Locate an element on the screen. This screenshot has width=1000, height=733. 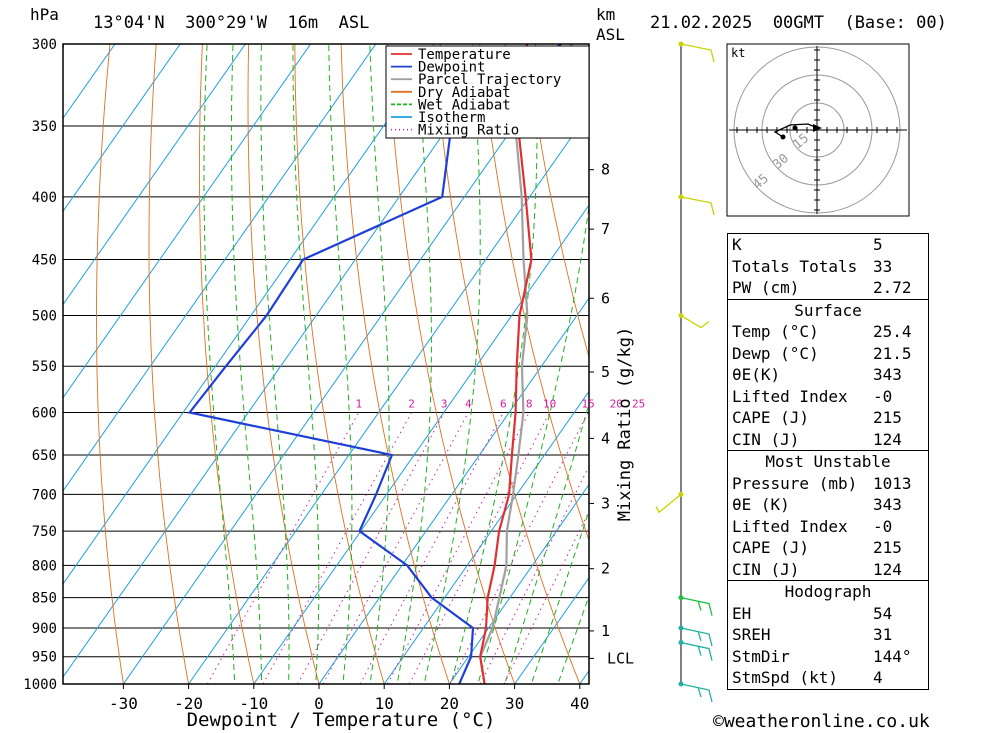
hodograph-index-value: 144° is located at coordinates (892, 656).